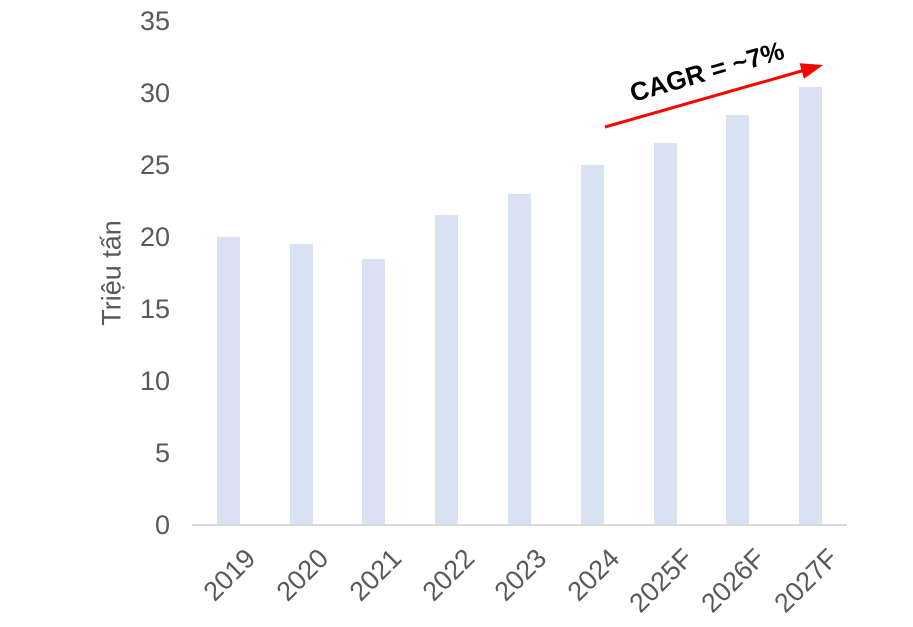  Describe the element at coordinates (806, 581) in the screenshot. I see `x-tick-label: 2027F` at that location.